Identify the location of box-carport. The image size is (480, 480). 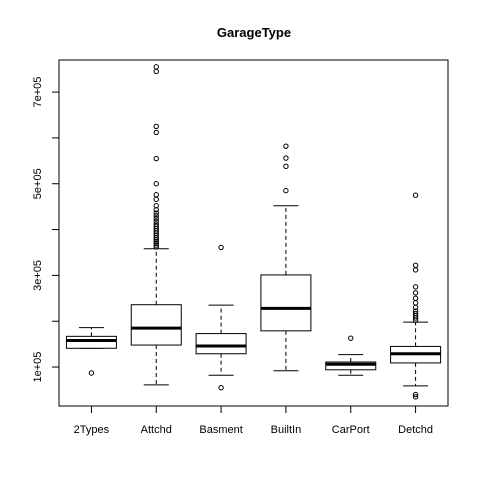
(351, 355).